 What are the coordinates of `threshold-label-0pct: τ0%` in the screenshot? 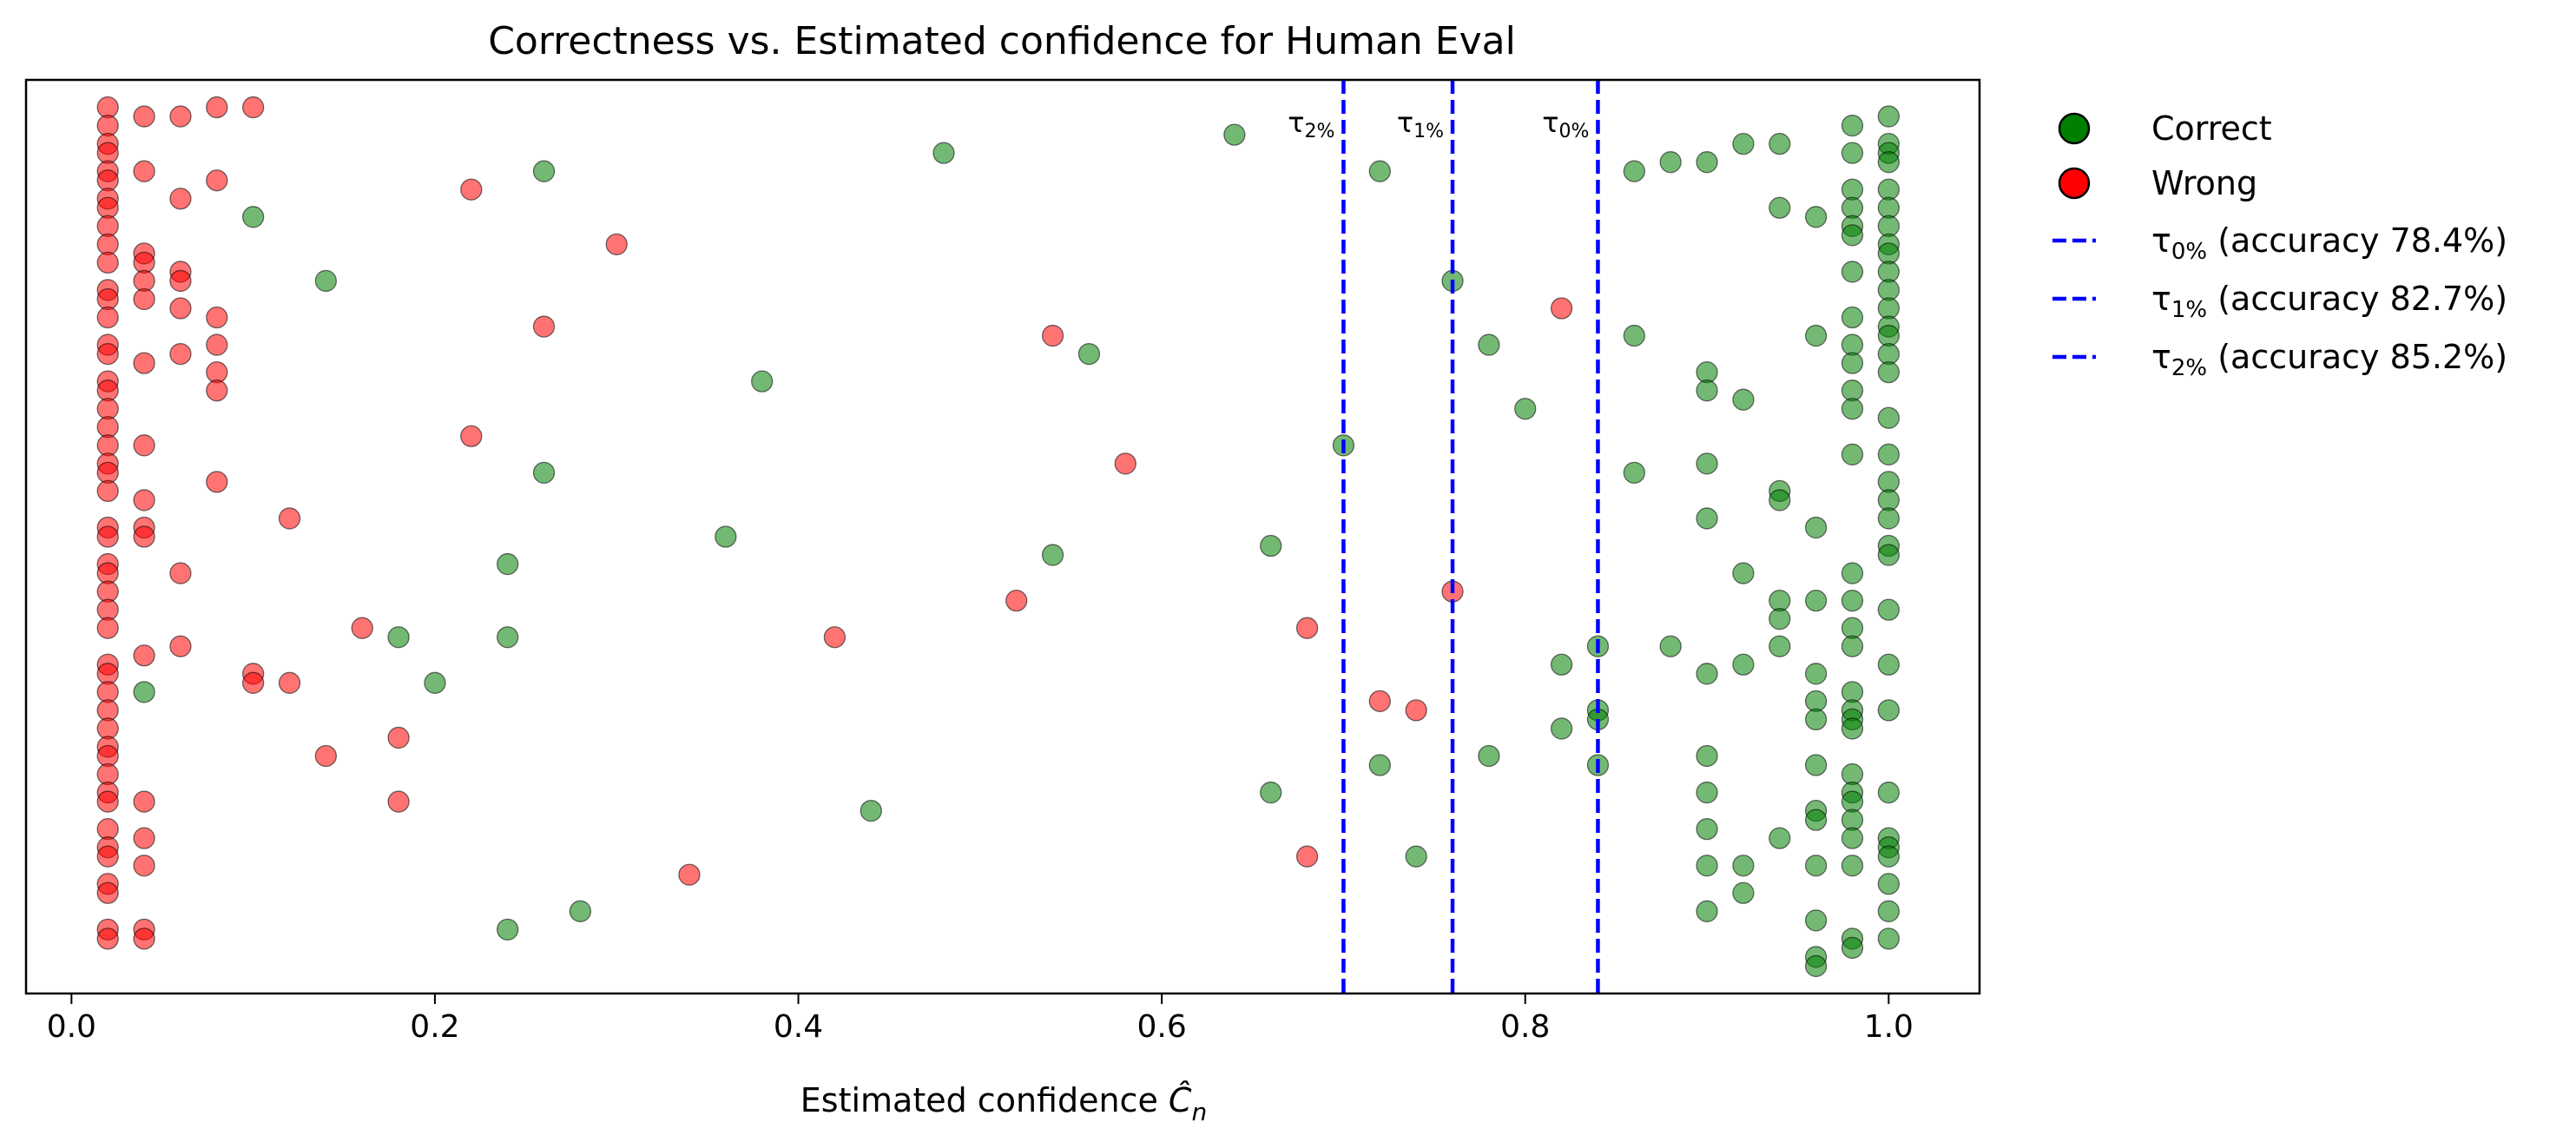 It's located at (1565, 124).